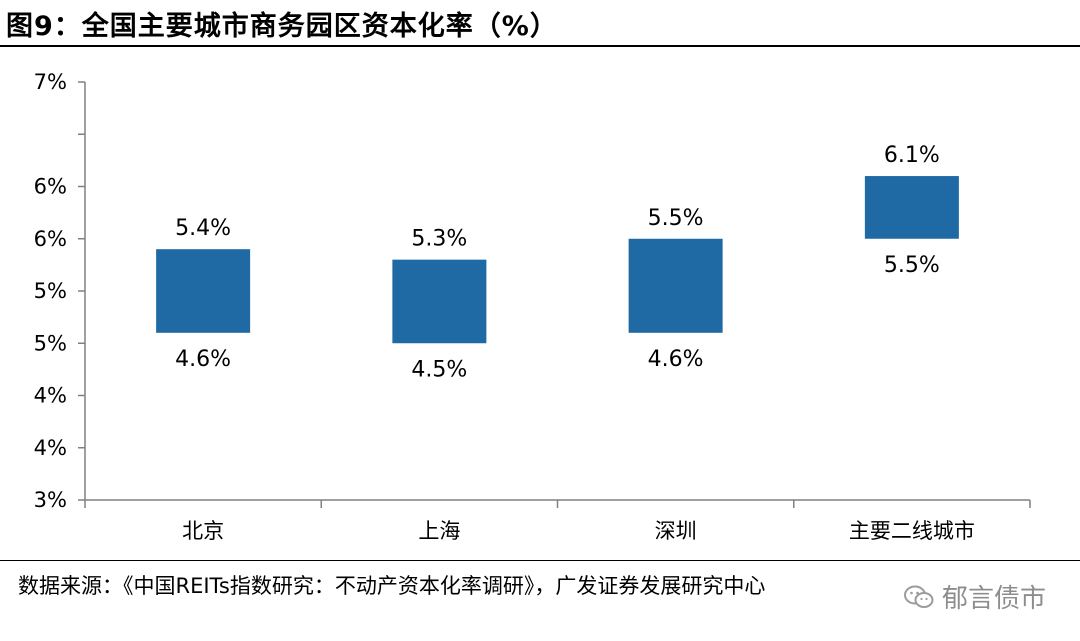 This screenshot has width=1080, height=641. What do you see at coordinates (912, 155) in the screenshot?
I see `high-value-label: 6.1%` at bounding box center [912, 155].